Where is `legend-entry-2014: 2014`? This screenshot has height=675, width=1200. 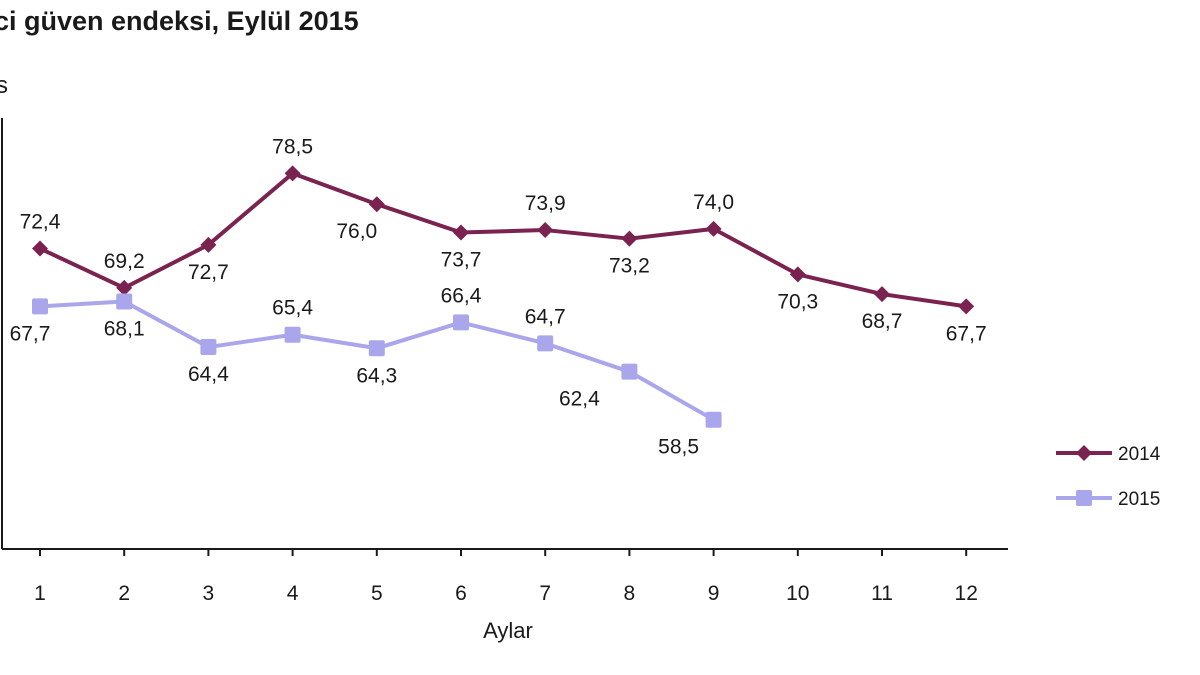
legend-entry-2014: 2014 is located at coordinates (1108, 454).